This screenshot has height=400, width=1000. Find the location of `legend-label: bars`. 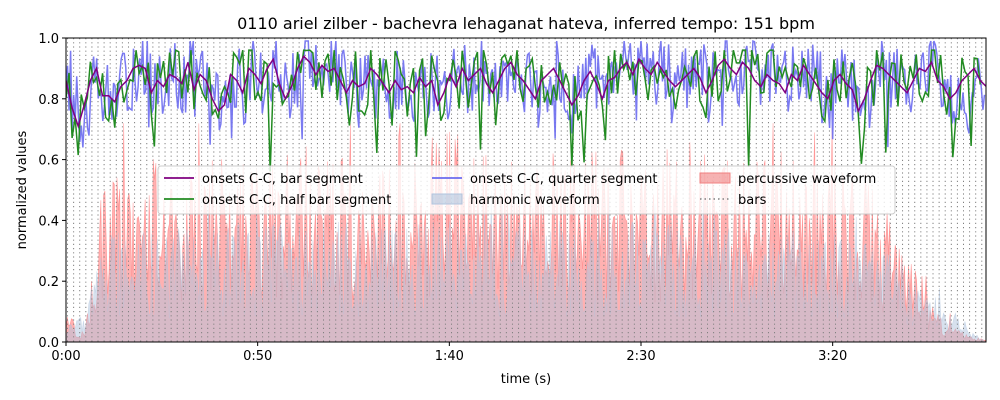

legend-label: bars is located at coordinates (752, 200).